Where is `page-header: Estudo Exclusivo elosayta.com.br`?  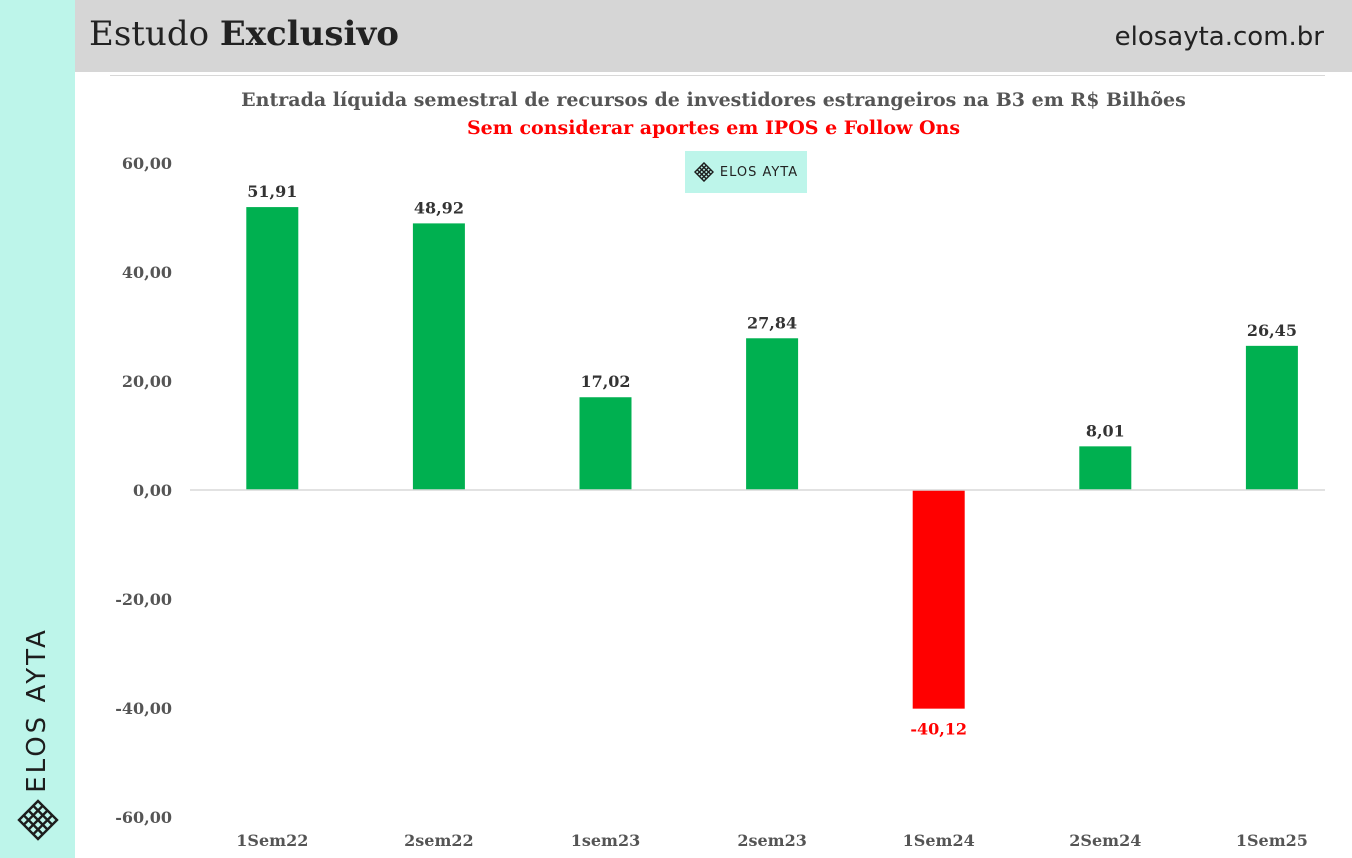 page-header: Estudo Exclusivo elosayta.com.br is located at coordinates (713, 36).